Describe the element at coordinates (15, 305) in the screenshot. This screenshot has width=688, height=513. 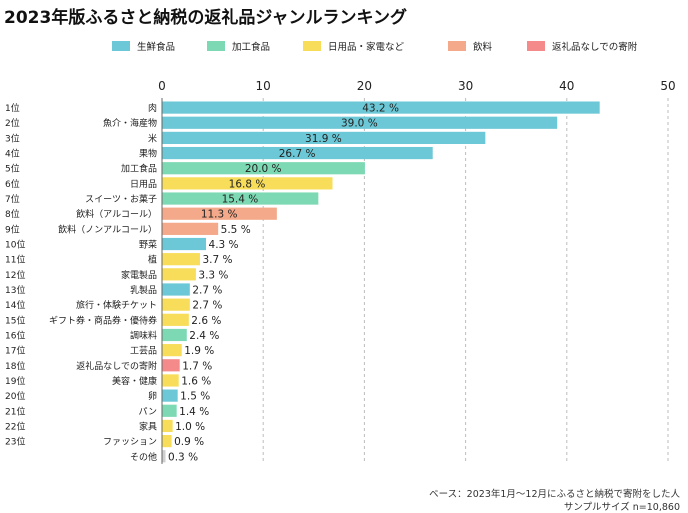
I see `rank-label: 14位` at that location.